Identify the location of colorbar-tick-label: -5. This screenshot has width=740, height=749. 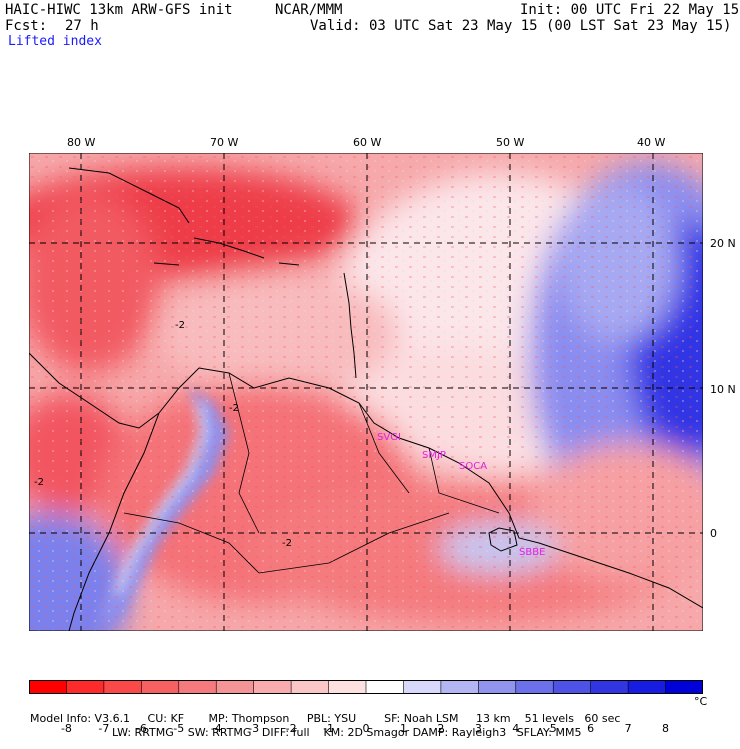
(179, 728).